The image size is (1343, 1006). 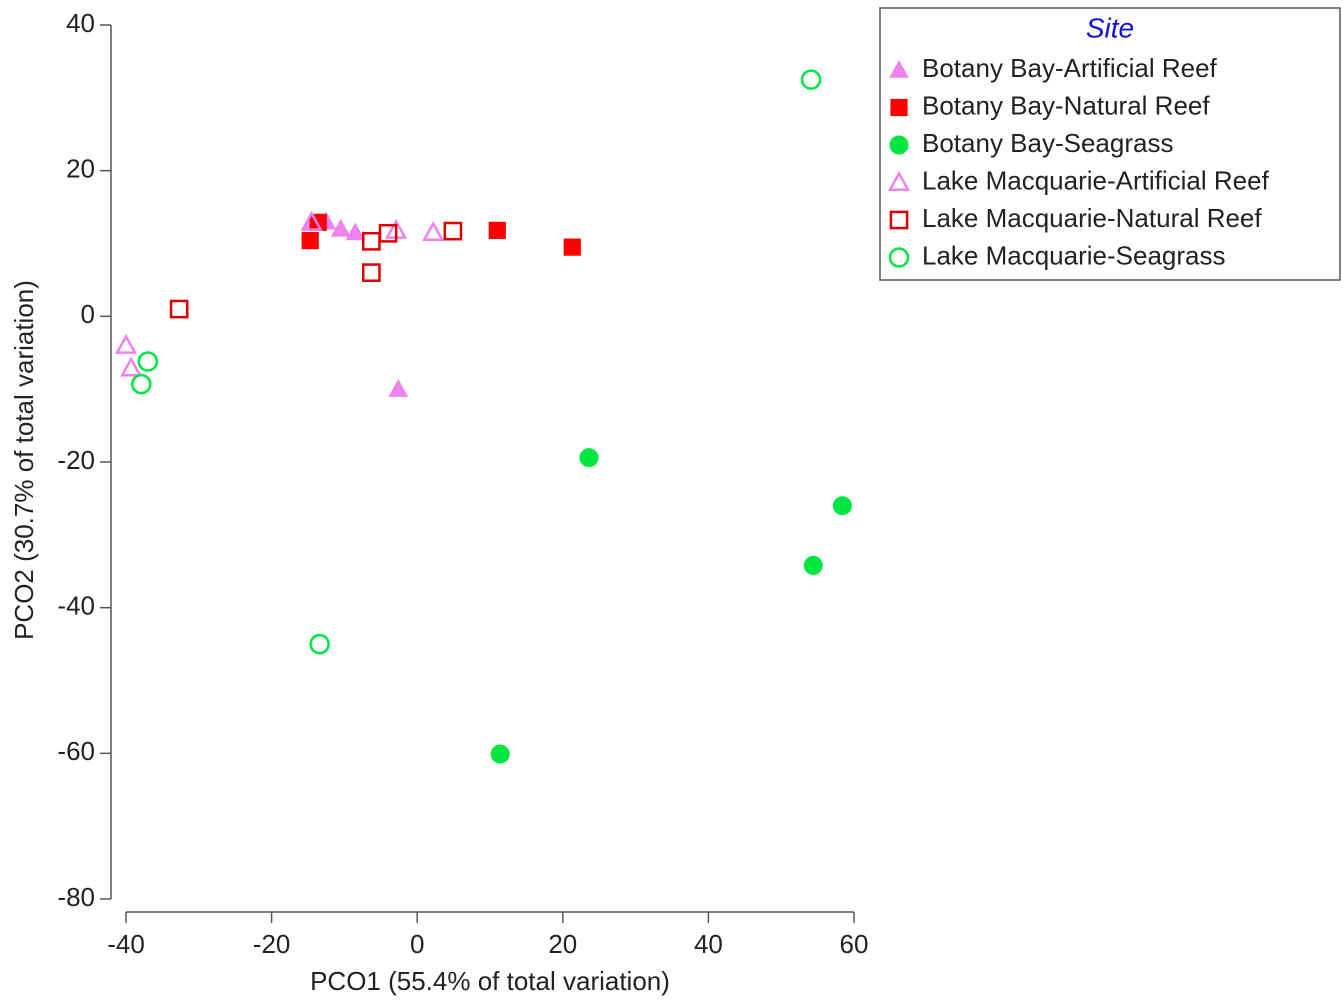 What do you see at coordinates (490, 981) in the screenshot?
I see `x-axis-label: PCO1 (55.4% of total variation)` at bounding box center [490, 981].